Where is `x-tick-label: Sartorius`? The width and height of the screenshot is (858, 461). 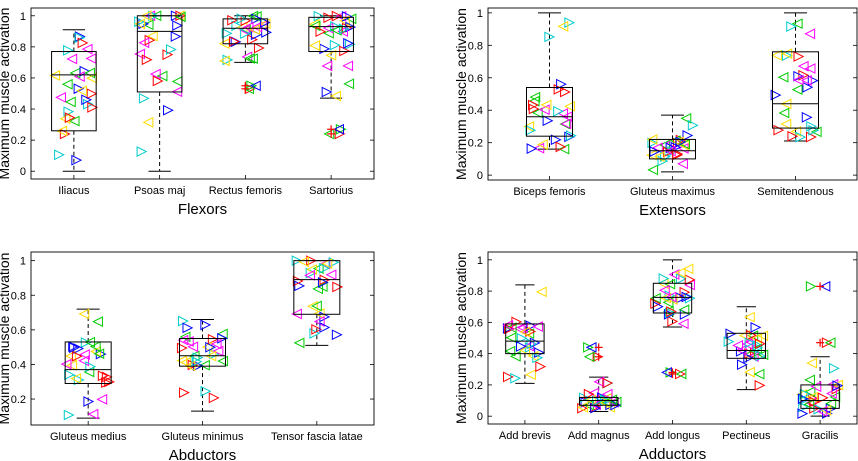
x-tick-label: Sartorius is located at coordinates (331, 191).